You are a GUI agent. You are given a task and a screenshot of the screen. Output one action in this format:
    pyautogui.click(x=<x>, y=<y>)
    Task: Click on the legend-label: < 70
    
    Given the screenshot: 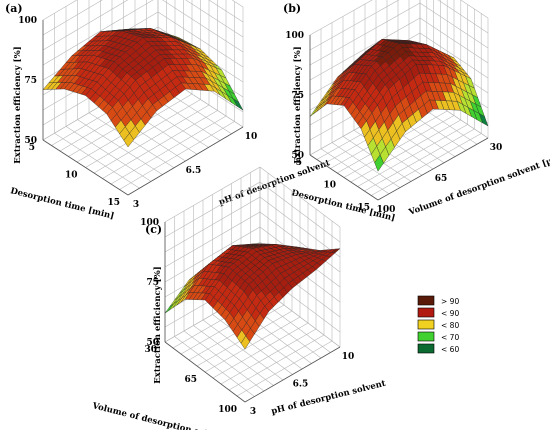 What is the action you would take?
    pyautogui.click(x=450, y=337)
    